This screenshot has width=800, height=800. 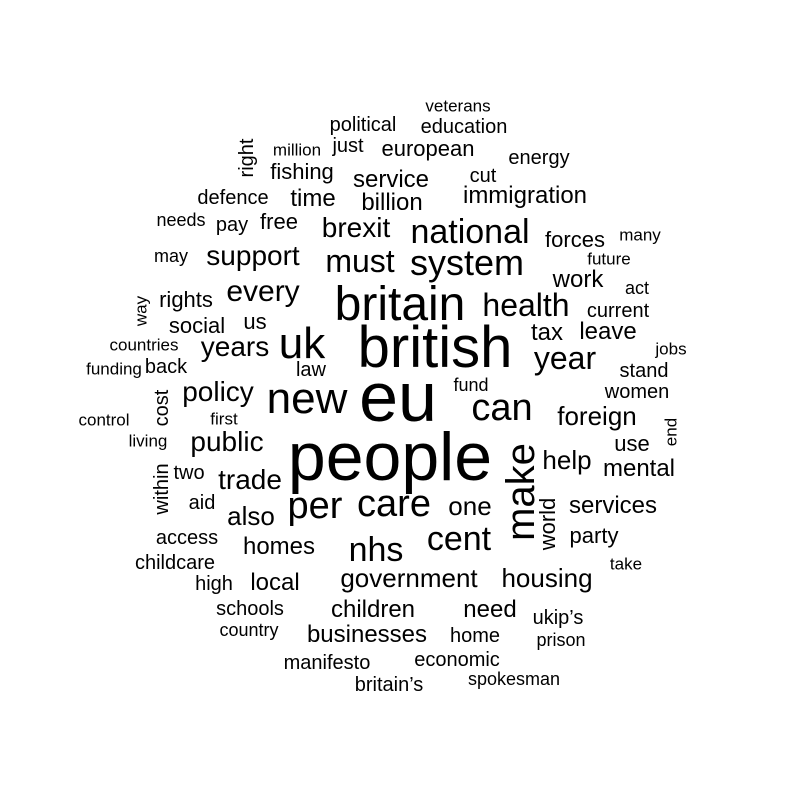 I want to click on word: prison, so click(x=561, y=640).